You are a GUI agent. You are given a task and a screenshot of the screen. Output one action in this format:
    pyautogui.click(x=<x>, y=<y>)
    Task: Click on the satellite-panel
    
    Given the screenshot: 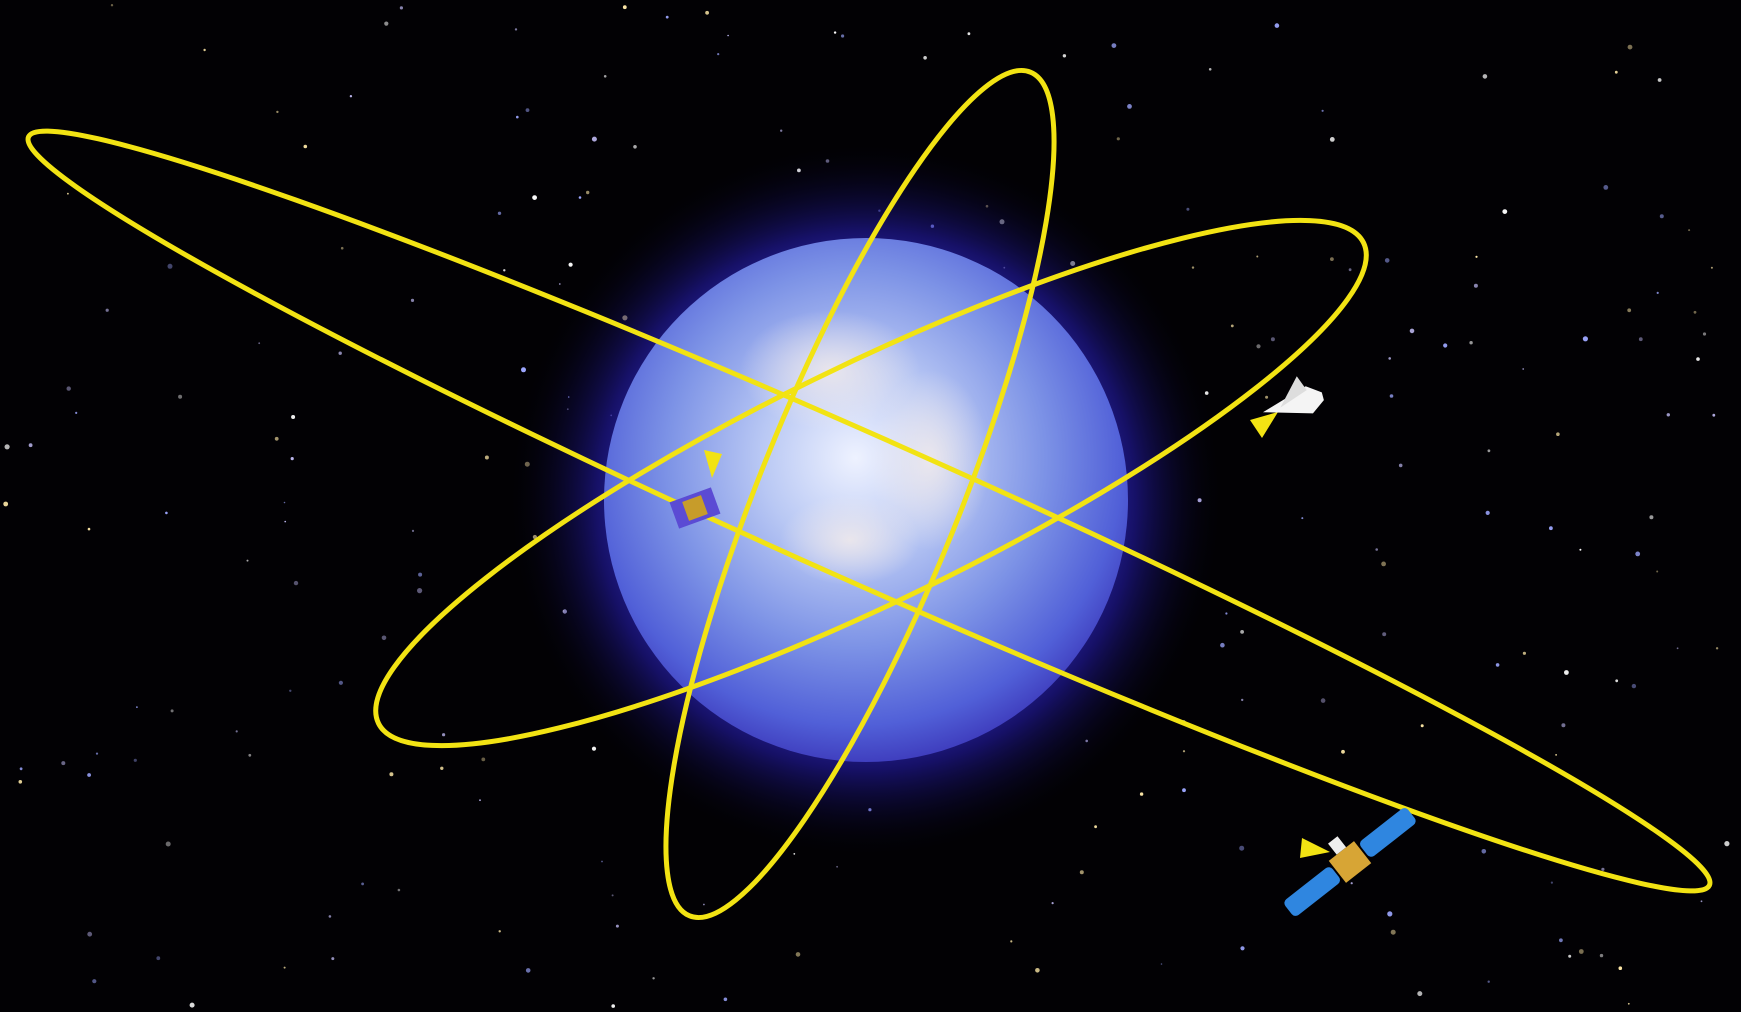 What is the action you would take?
    pyautogui.click(x=1388, y=832)
    